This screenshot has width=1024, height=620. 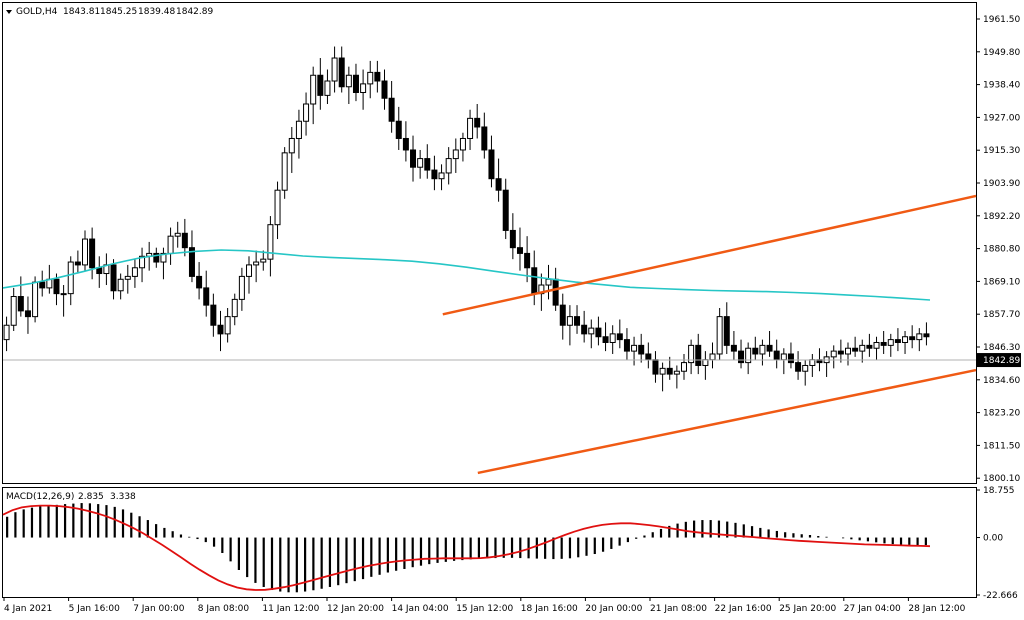 I want to click on close-value: 1842.89, so click(x=194, y=12).